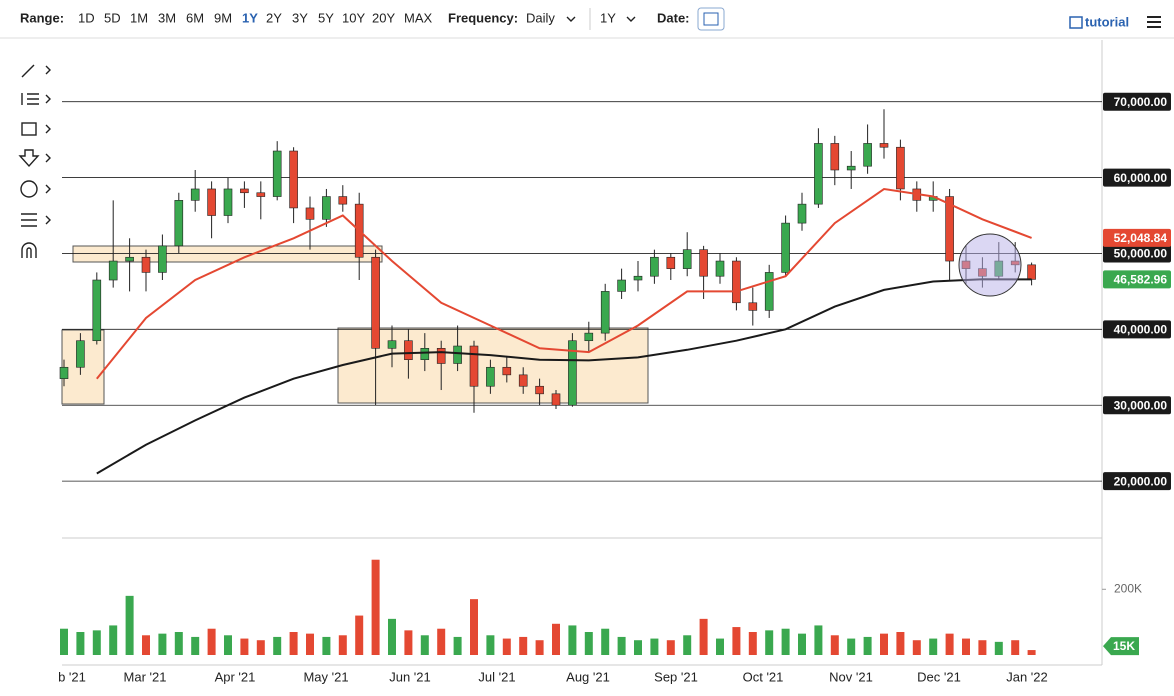 The height and width of the screenshot is (696, 1174). What do you see at coordinates (86, 17) in the screenshot?
I see `range-button: 1D` at bounding box center [86, 17].